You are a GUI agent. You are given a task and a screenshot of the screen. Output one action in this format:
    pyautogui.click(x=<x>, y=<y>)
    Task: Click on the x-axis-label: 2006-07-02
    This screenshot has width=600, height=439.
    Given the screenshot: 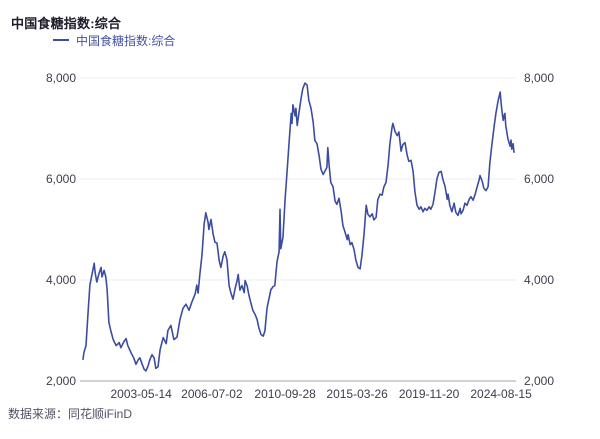 What is the action you would take?
    pyautogui.click(x=212, y=394)
    